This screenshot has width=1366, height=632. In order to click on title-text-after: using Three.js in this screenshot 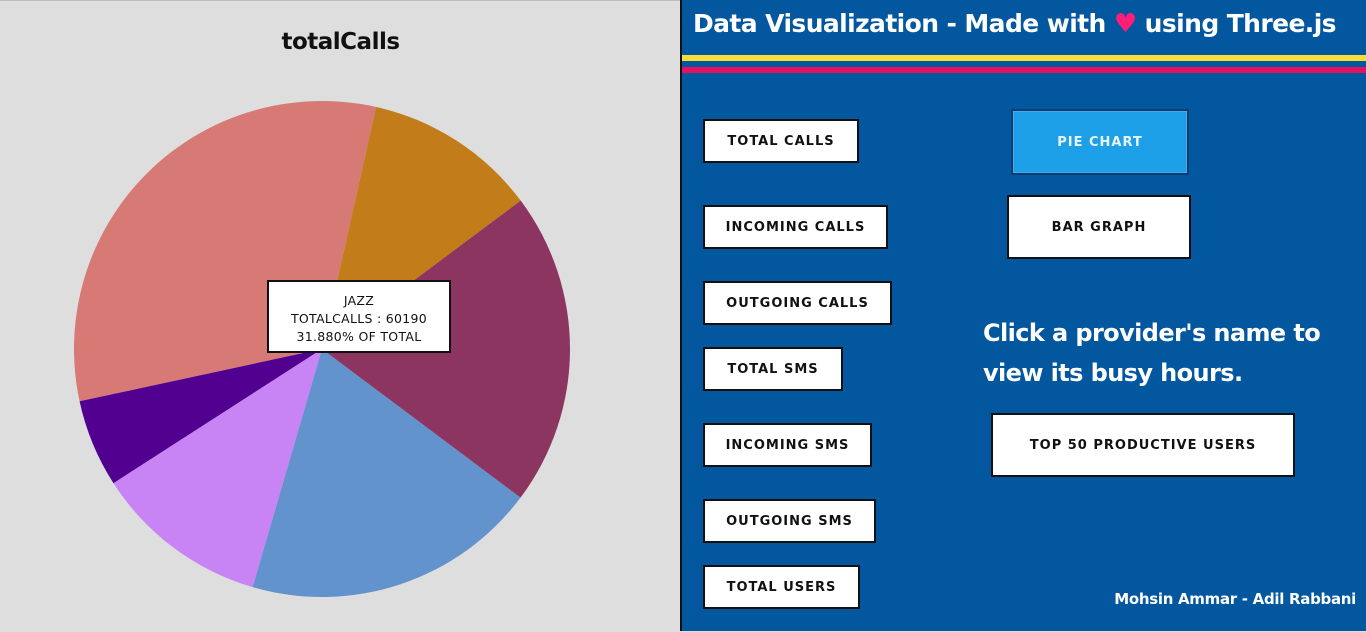, I will do `click(1240, 23)`.